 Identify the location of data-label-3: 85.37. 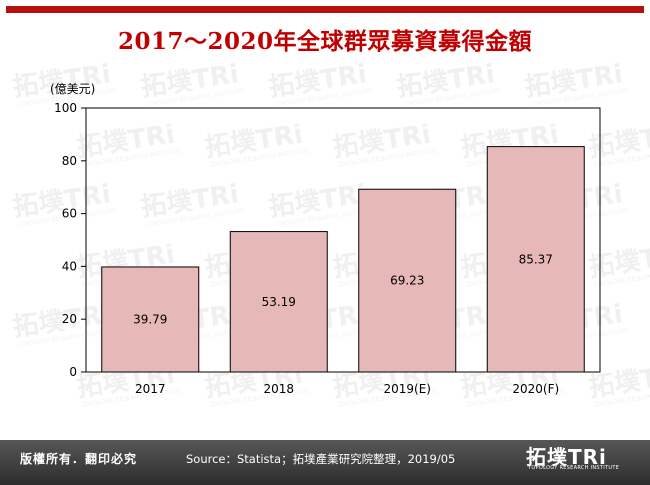
(536, 259).